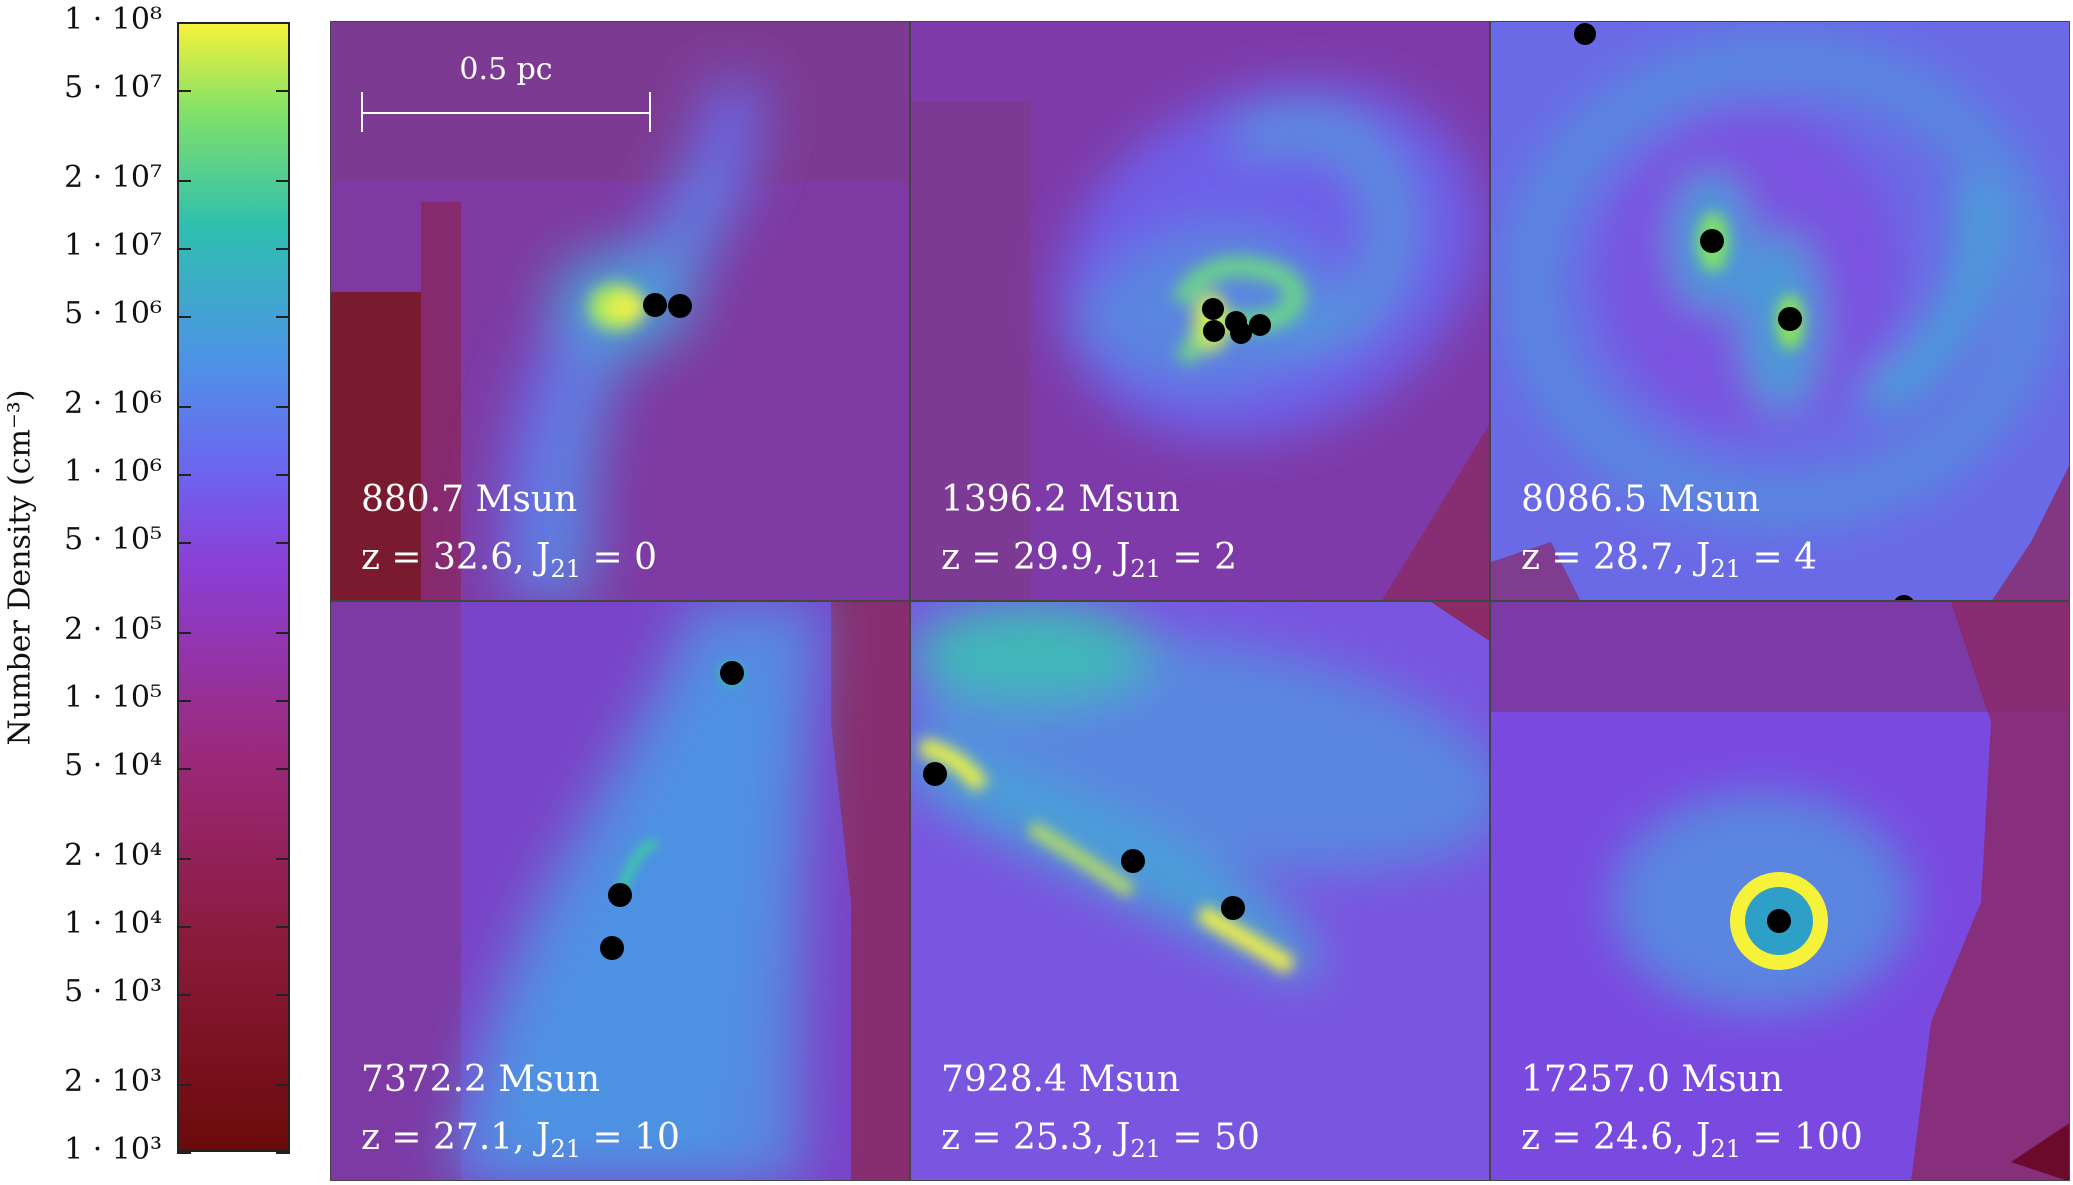 Image resolution: width=2073 pixels, height=1185 pixels. Describe the element at coordinates (1061, 499) in the screenshot. I see `panel-mass-label: 1396.2 Msun` at that location.